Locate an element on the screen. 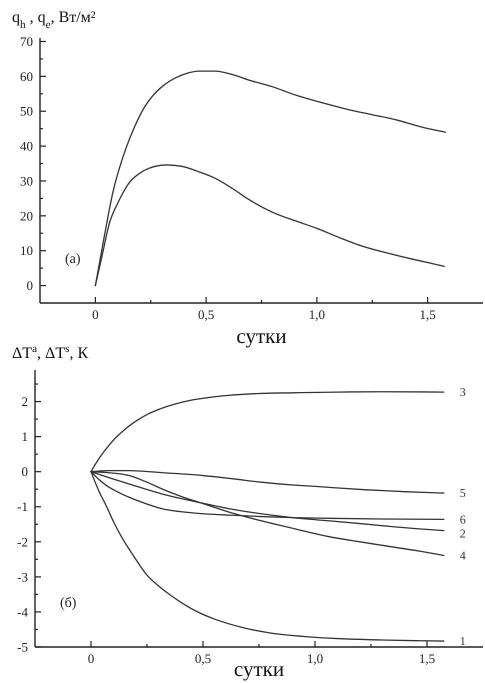 This screenshot has height=683, width=485. y-axis-title: q$_{h}$ , q$_{e}$, Вт/м² is located at coordinates (54, 20).